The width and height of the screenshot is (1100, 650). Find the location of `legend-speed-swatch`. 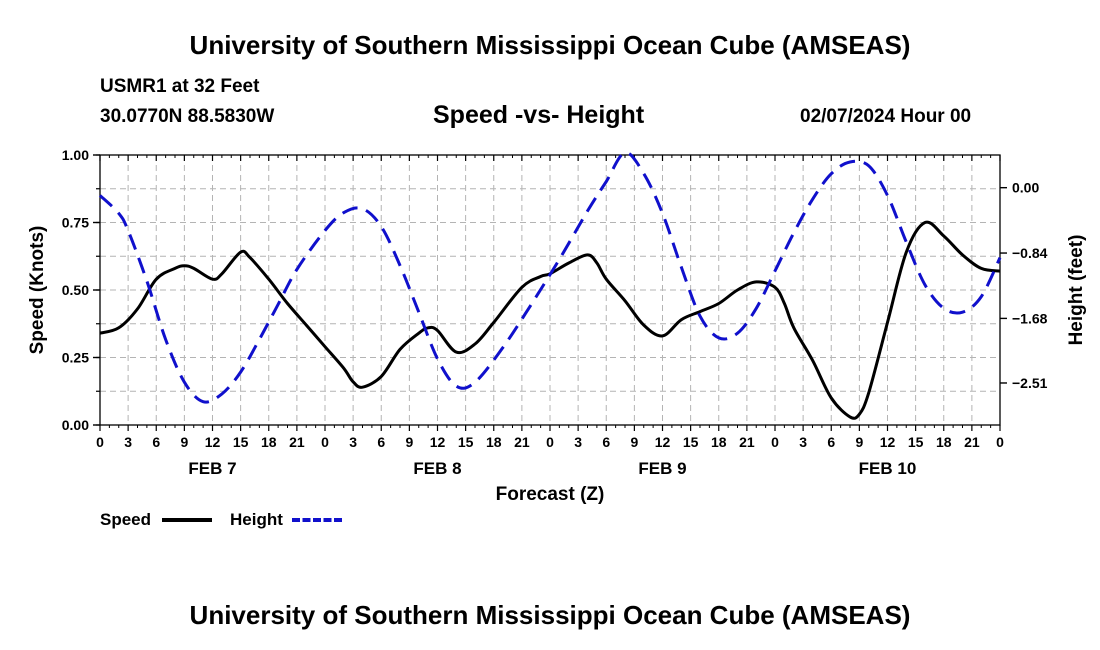

legend-speed-swatch is located at coordinates (187, 520).